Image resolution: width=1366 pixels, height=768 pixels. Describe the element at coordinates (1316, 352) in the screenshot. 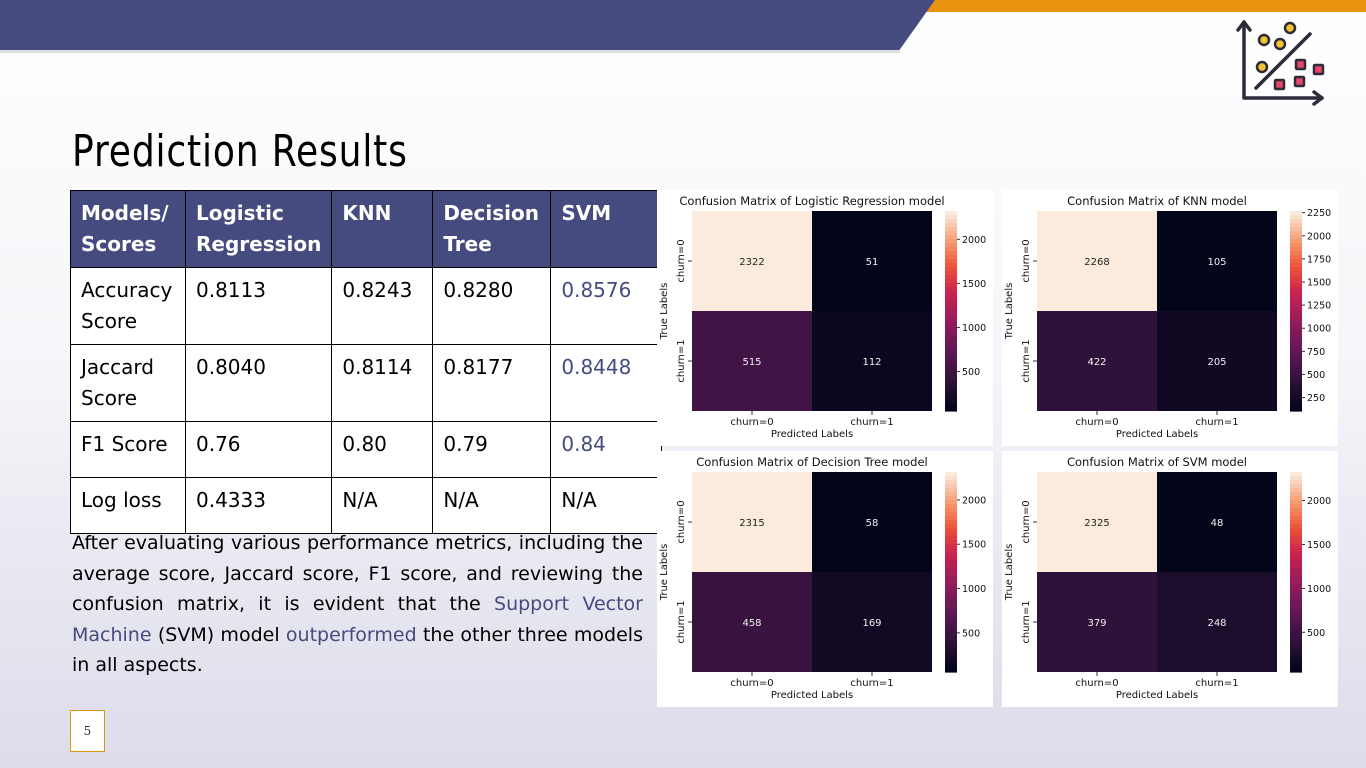

I see `colorbar-tick-label: 750` at that location.